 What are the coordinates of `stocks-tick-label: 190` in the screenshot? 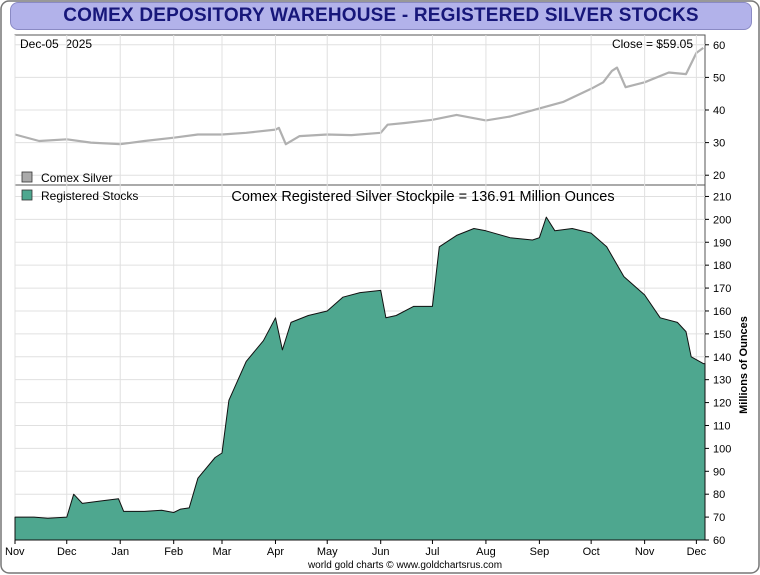 It's located at (722, 243).